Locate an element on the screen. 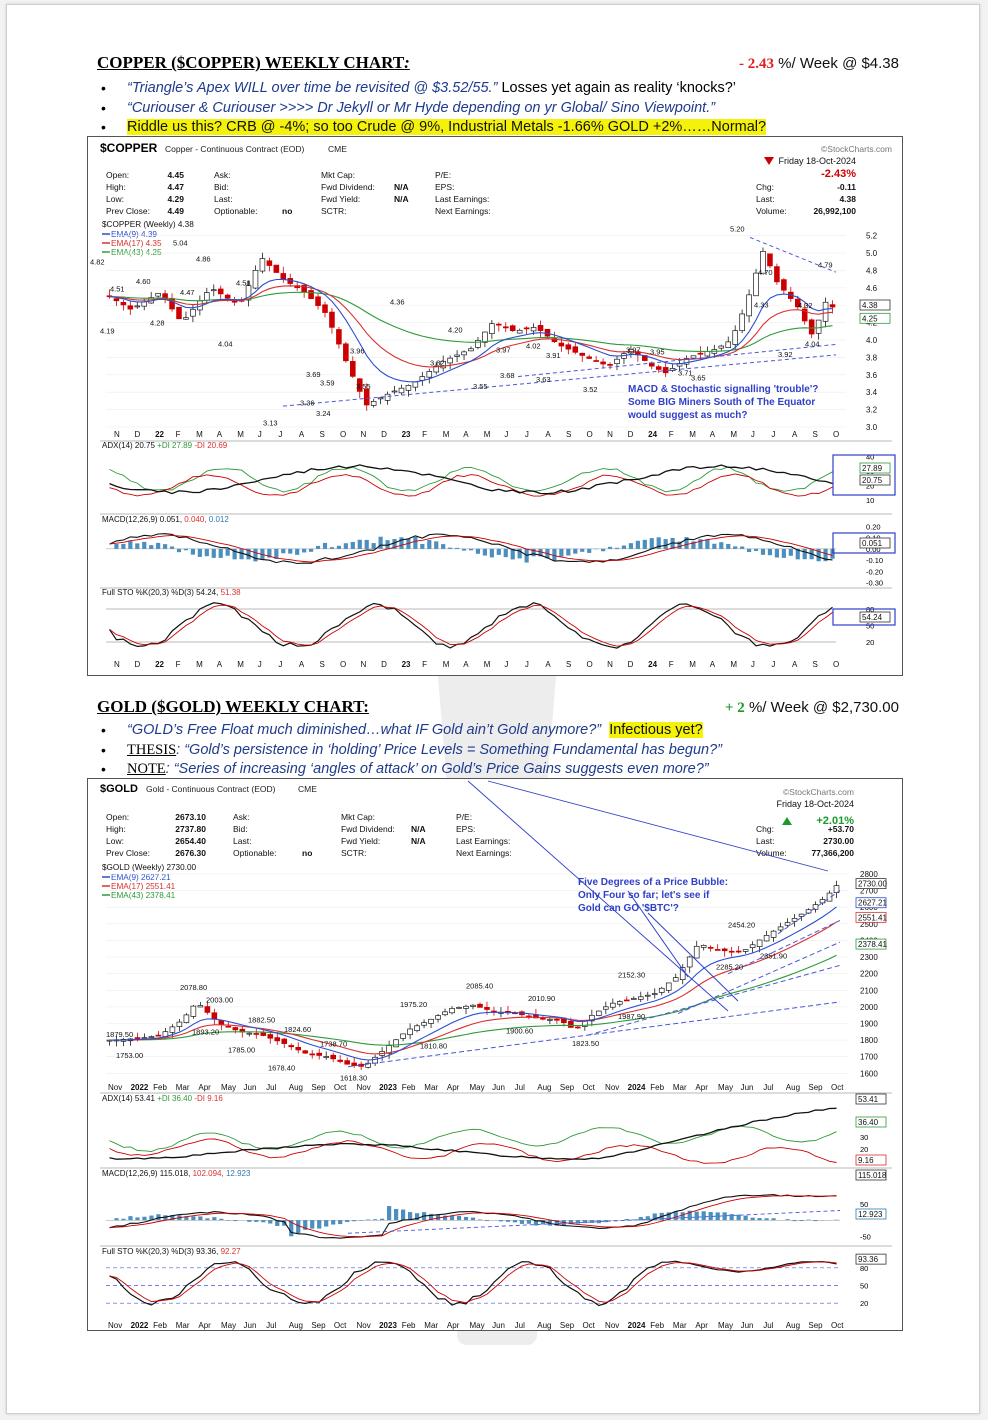 This screenshot has height=1420, width=988. sto-axis-label: 20 is located at coordinates (870, 642).